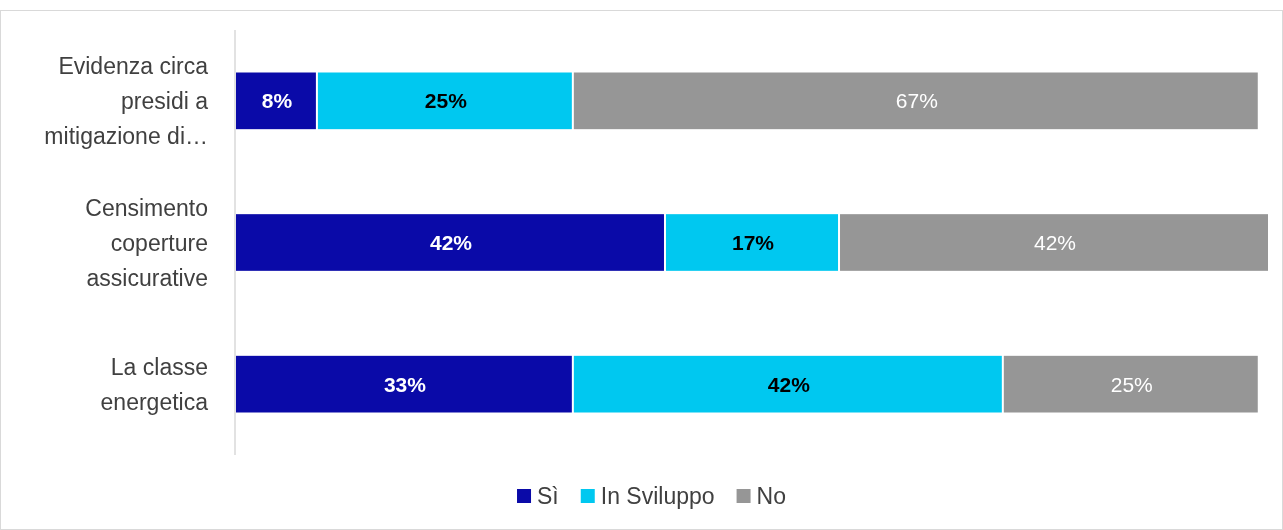 The image size is (1283, 530). I want to click on data-label: 67%, so click(916, 101).